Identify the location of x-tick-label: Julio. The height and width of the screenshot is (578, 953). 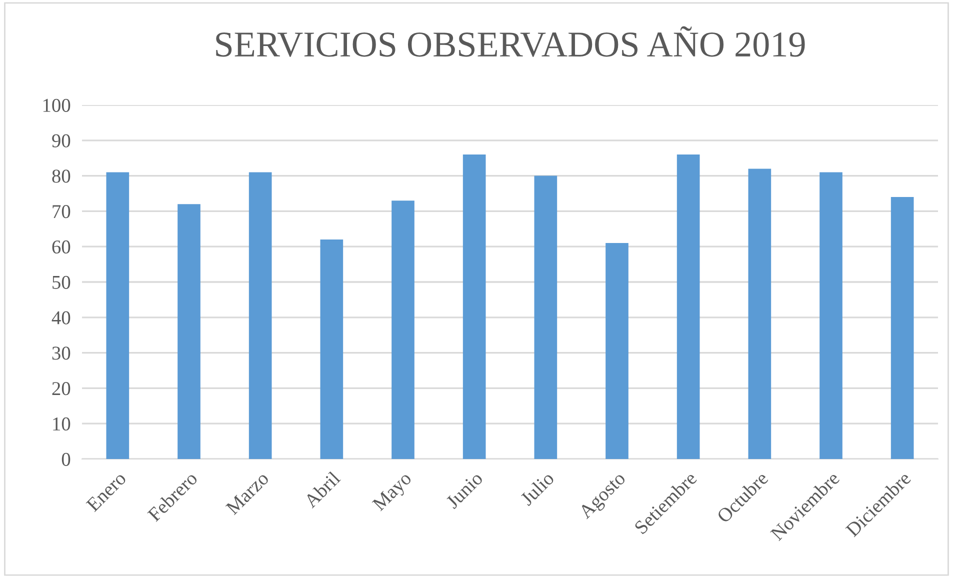
(537, 488).